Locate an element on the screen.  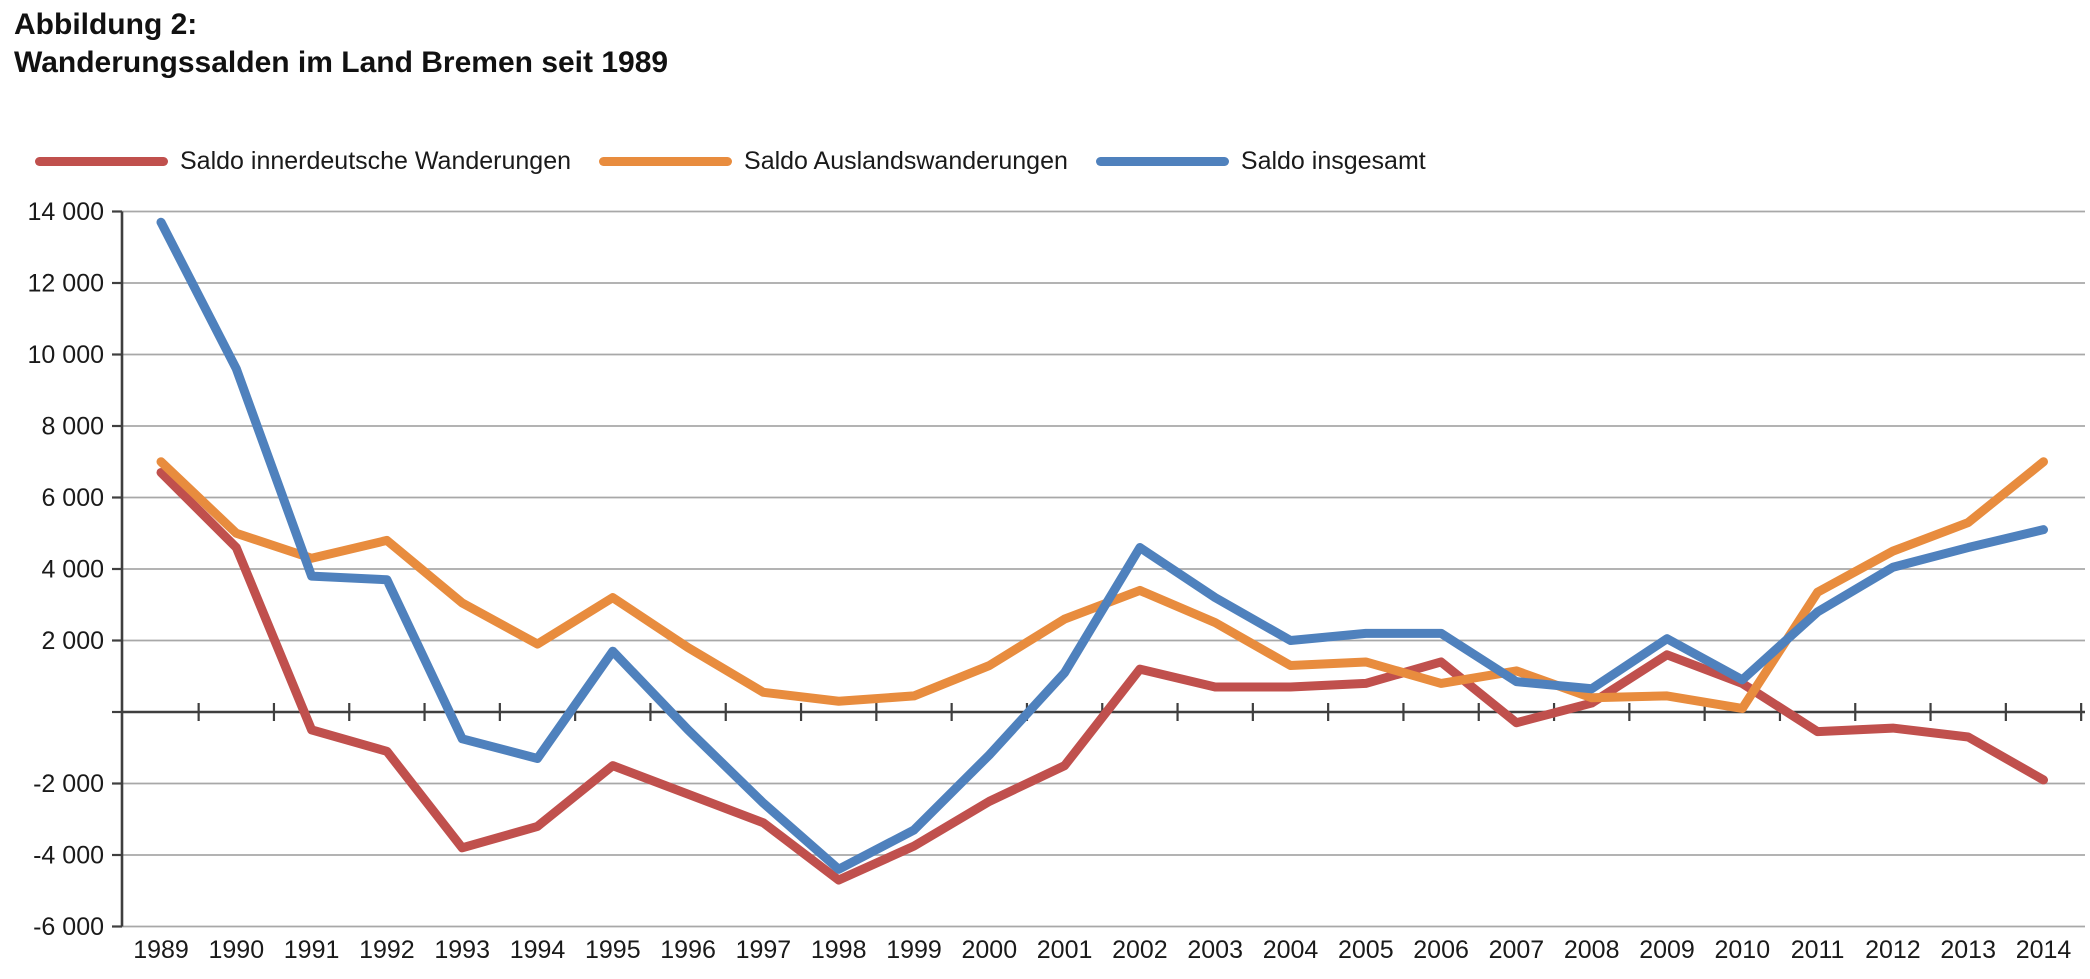
x-tick-label: 2009 is located at coordinates (1667, 950).